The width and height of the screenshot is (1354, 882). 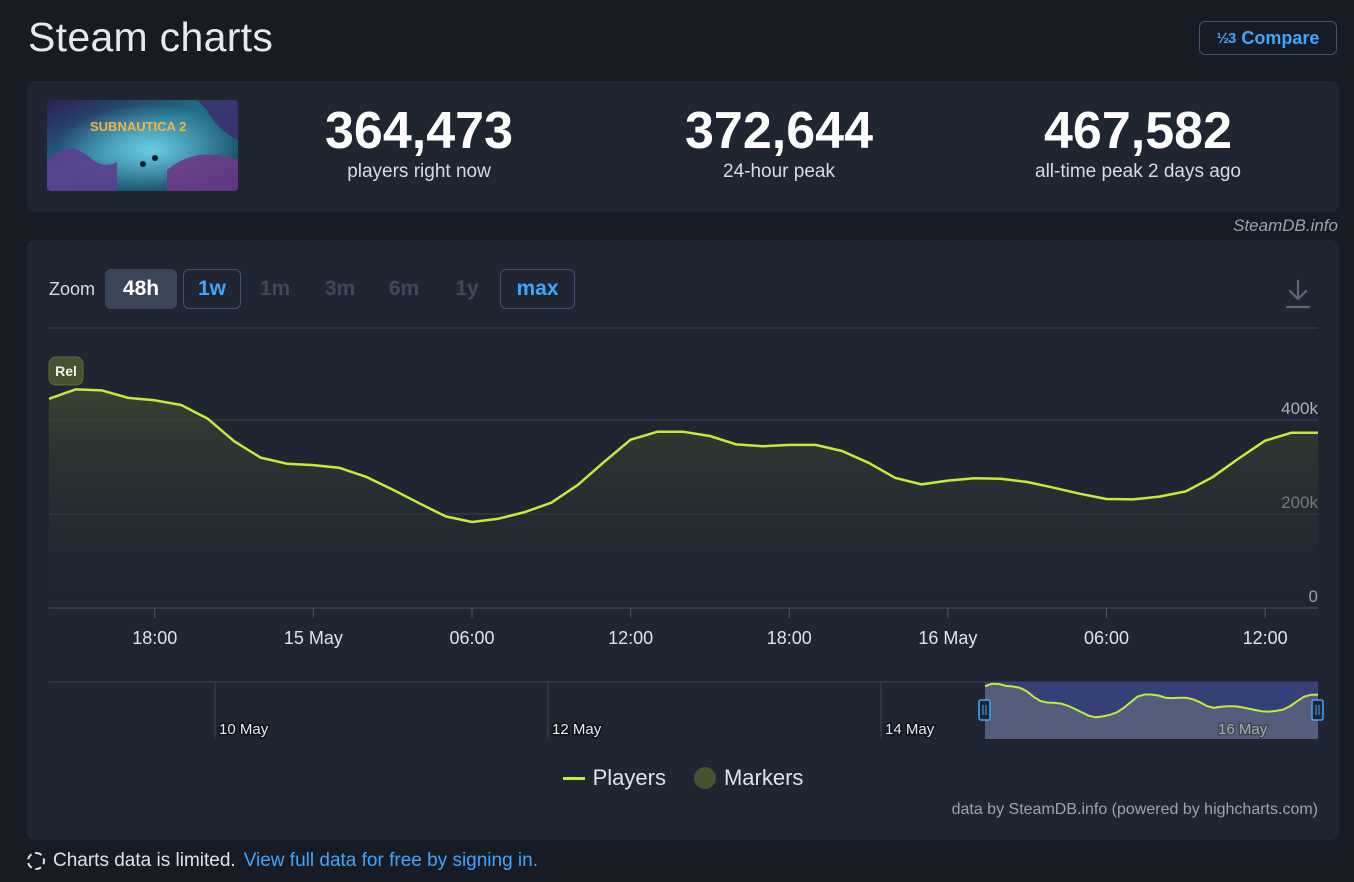 What do you see at coordinates (779, 131) in the screenshot?
I see `stat-24h-peak-value: 372,644` at bounding box center [779, 131].